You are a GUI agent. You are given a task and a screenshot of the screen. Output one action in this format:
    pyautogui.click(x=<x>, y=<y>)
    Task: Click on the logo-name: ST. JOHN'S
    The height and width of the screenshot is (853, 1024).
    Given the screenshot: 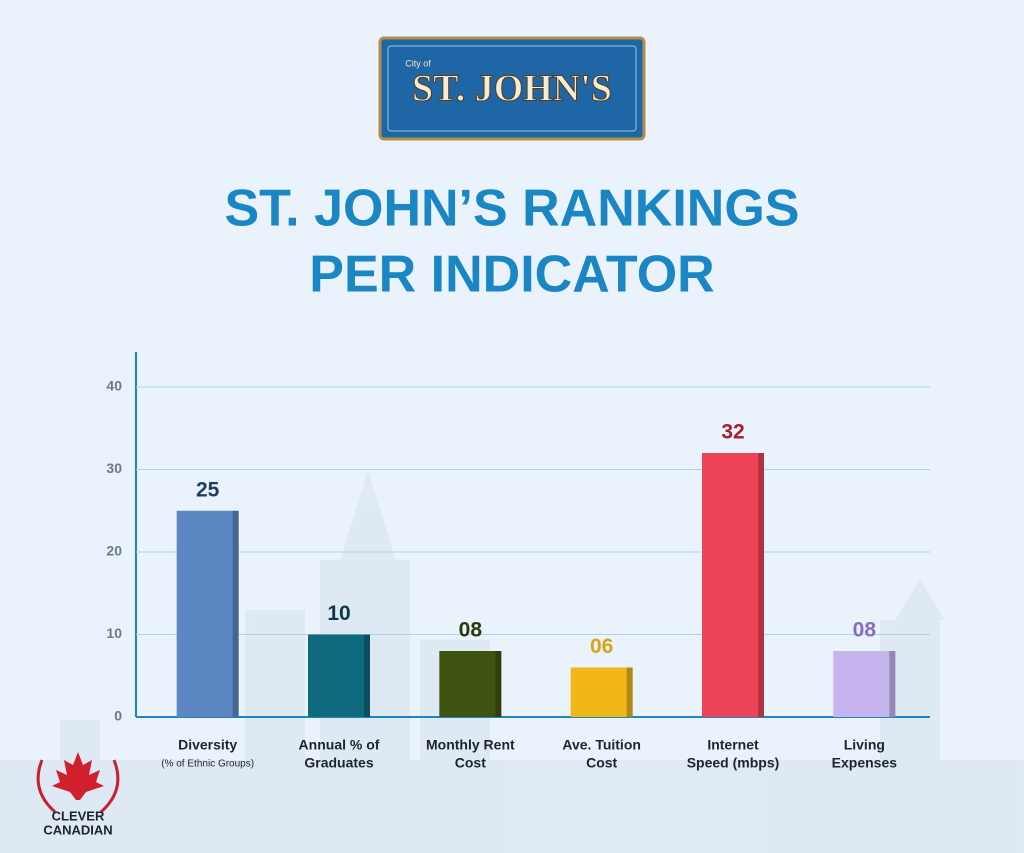 What is the action you would take?
    pyautogui.click(x=512, y=89)
    